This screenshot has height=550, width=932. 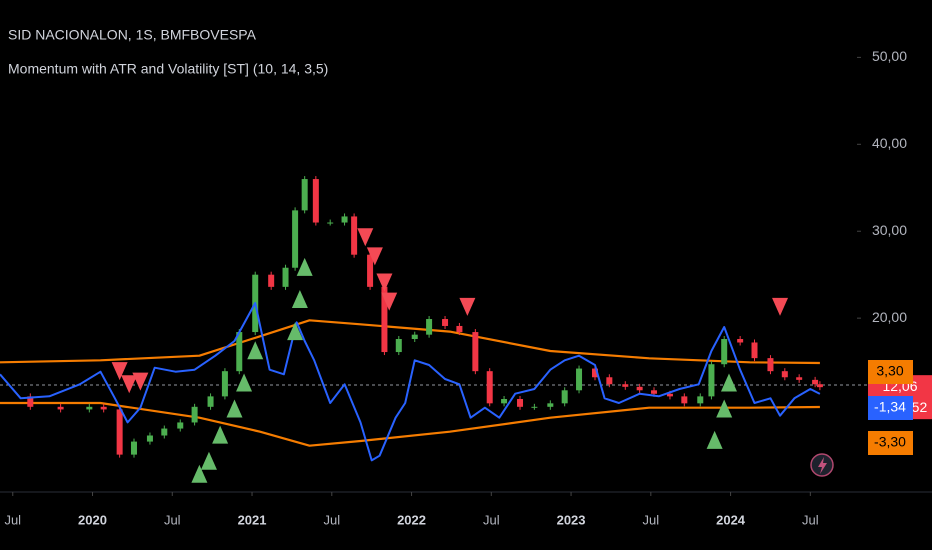 I want to click on momentum-tag, so click(x=890, y=408).